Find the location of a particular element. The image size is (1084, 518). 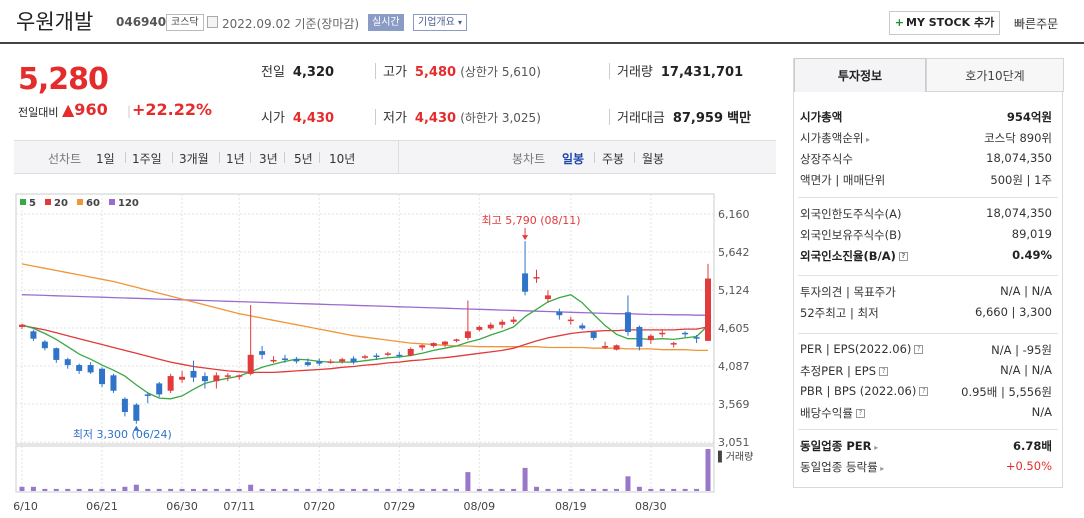

info-row: 투자의견 | 목표주가 N/A | N/A is located at coordinates (926, 292).